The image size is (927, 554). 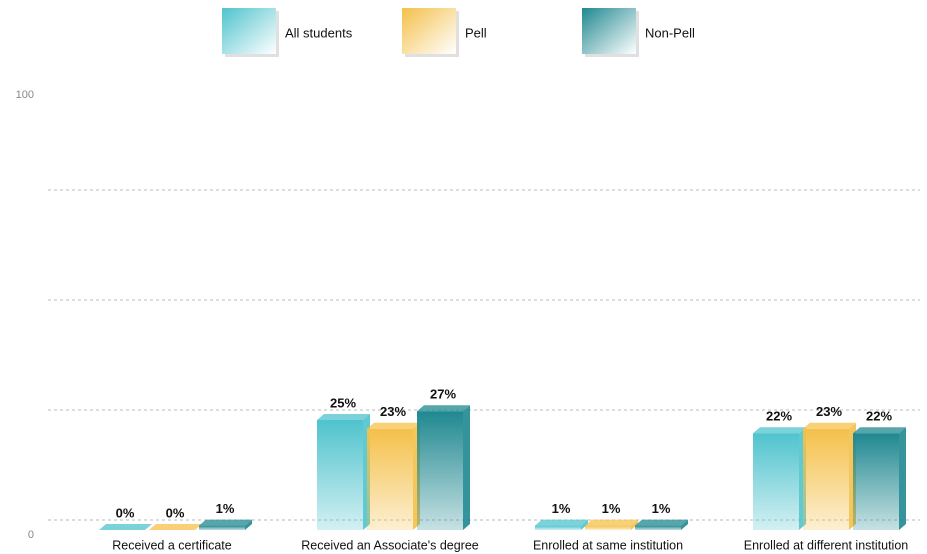 I want to click on x-tick-label: Enrolled at same institution, so click(x=608, y=545).